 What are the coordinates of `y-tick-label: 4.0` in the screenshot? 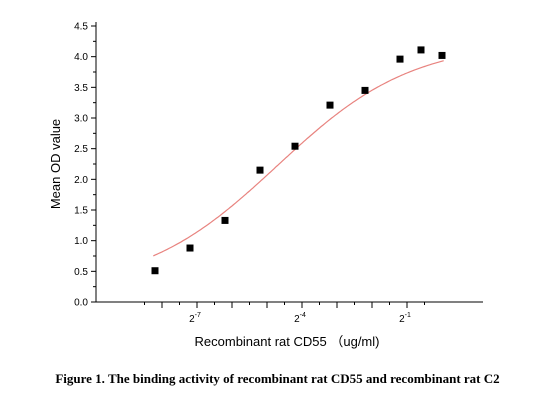 It's located at (81, 57).